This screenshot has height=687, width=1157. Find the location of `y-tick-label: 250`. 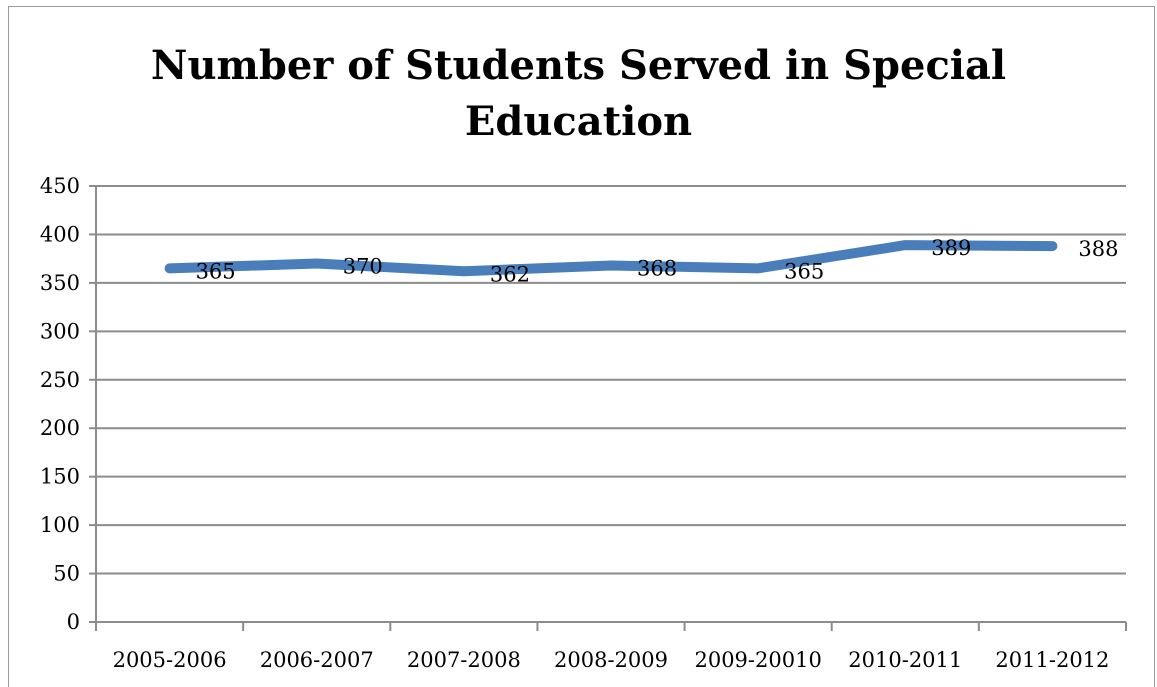

y-tick-label: 250 is located at coordinates (60, 380).